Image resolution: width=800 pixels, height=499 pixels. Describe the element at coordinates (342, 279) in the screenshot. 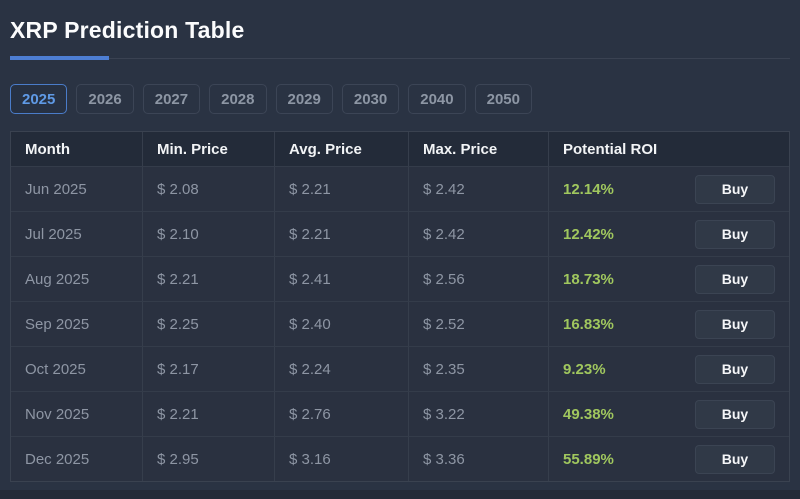

I see `avg-price-cell: $ 2.41` at that location.